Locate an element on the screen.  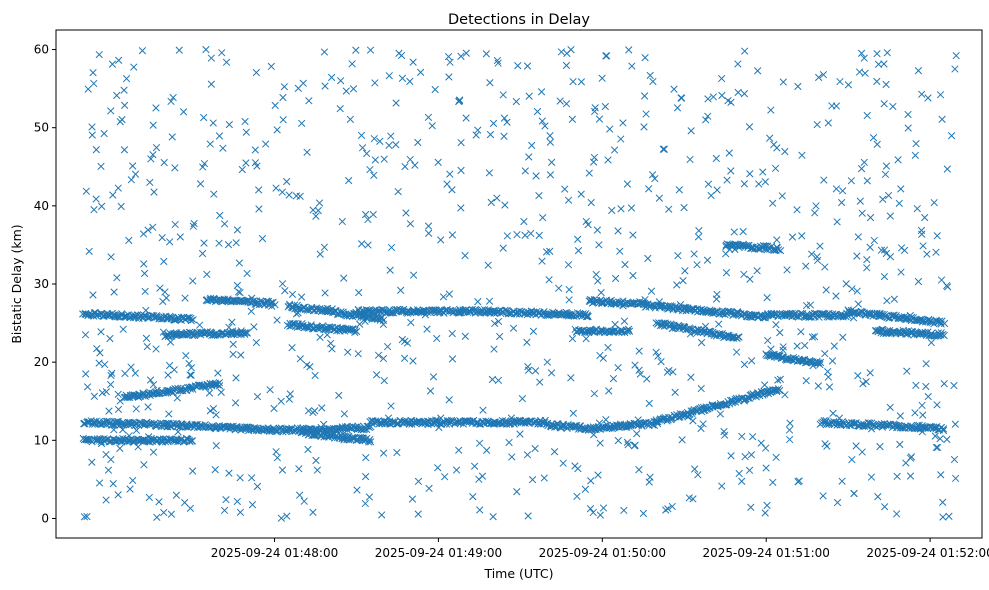
y-tick-label: 10 is located at coordinates (41, 440).